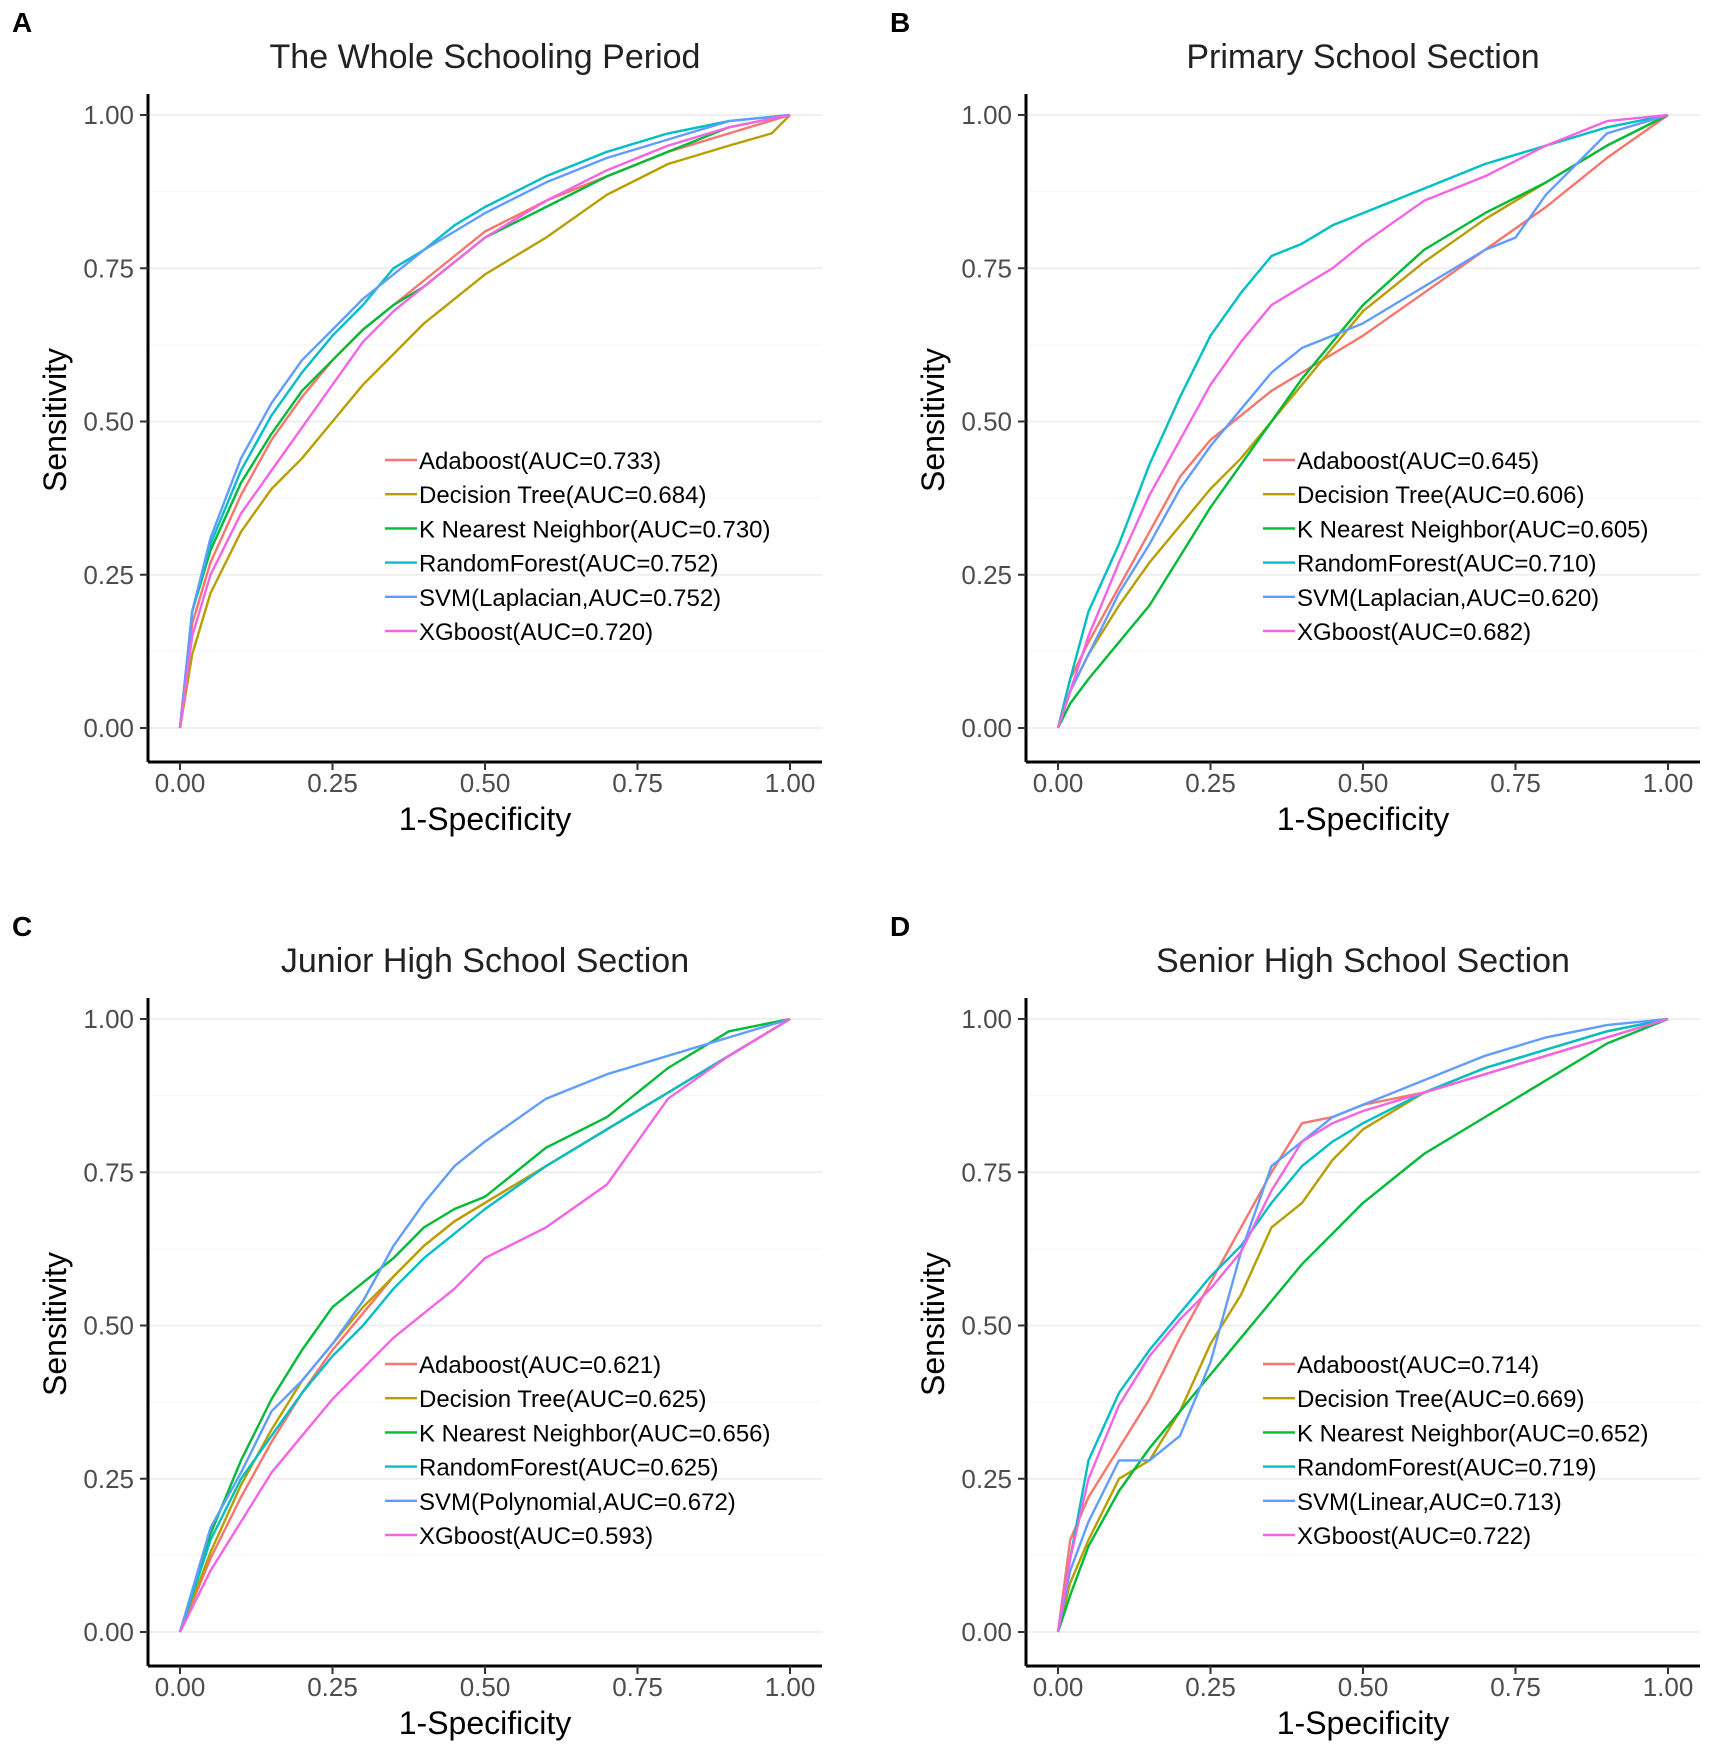 The image size is (1713, 1759). I want to click on chart-title: Junior High School Section, so click(485, 961).